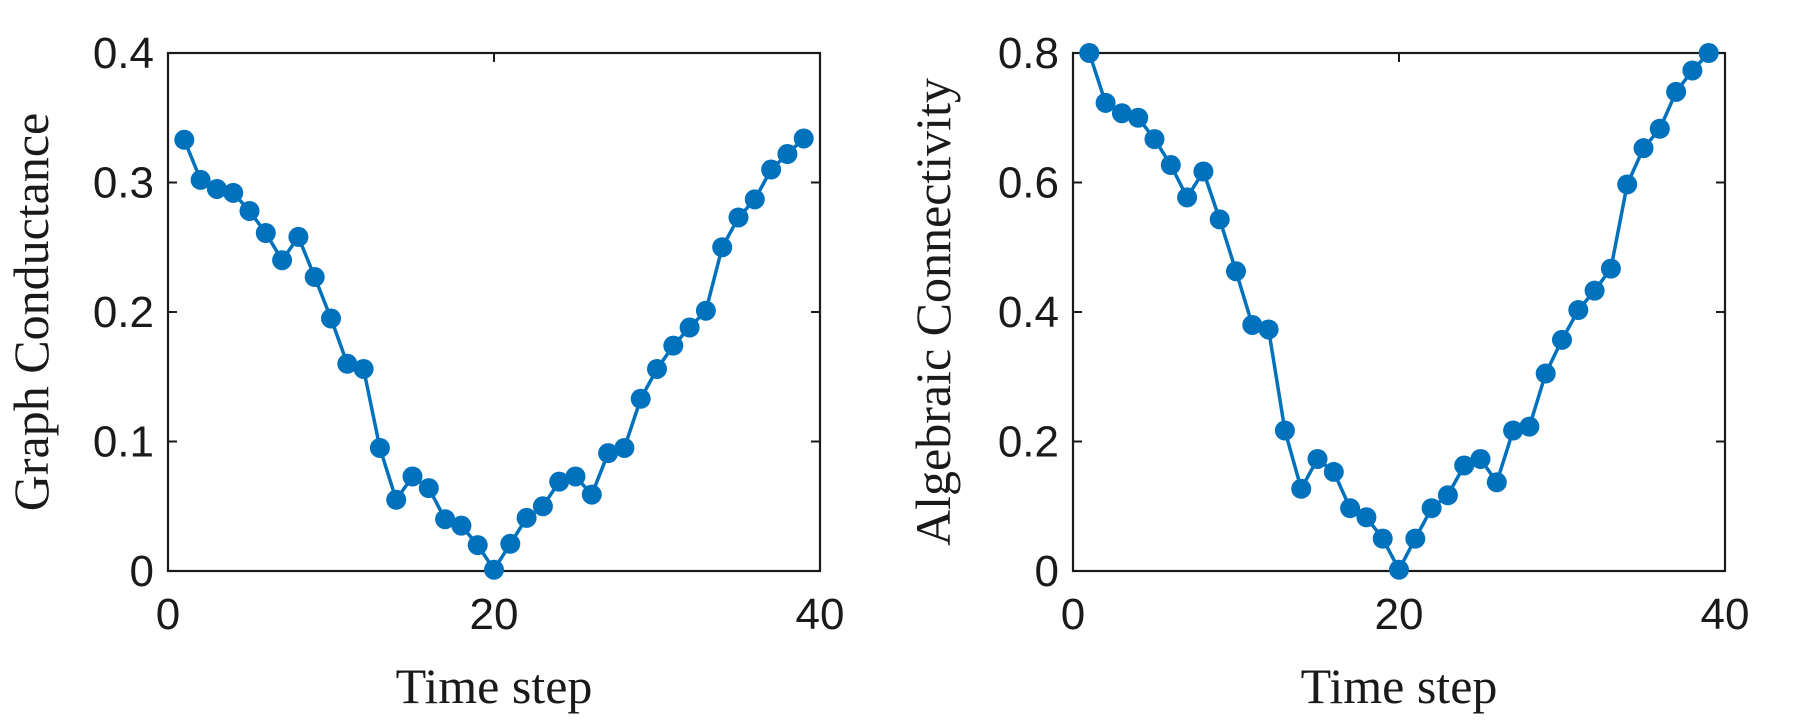 This screenshot has height=720, width=1800. I want to click on y-axis-label: Graph Conductance, so click(31, 312).